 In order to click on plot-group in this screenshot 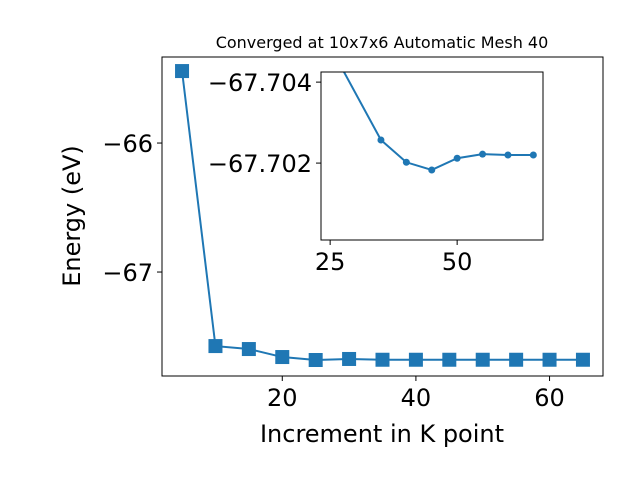, I will do `click(439, 123)`.